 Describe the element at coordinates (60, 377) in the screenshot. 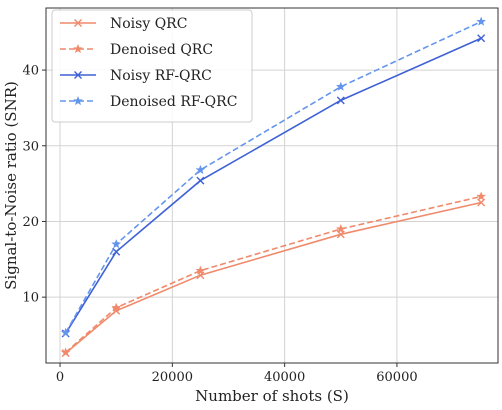

I see `x-tick-label: 0` at that location.